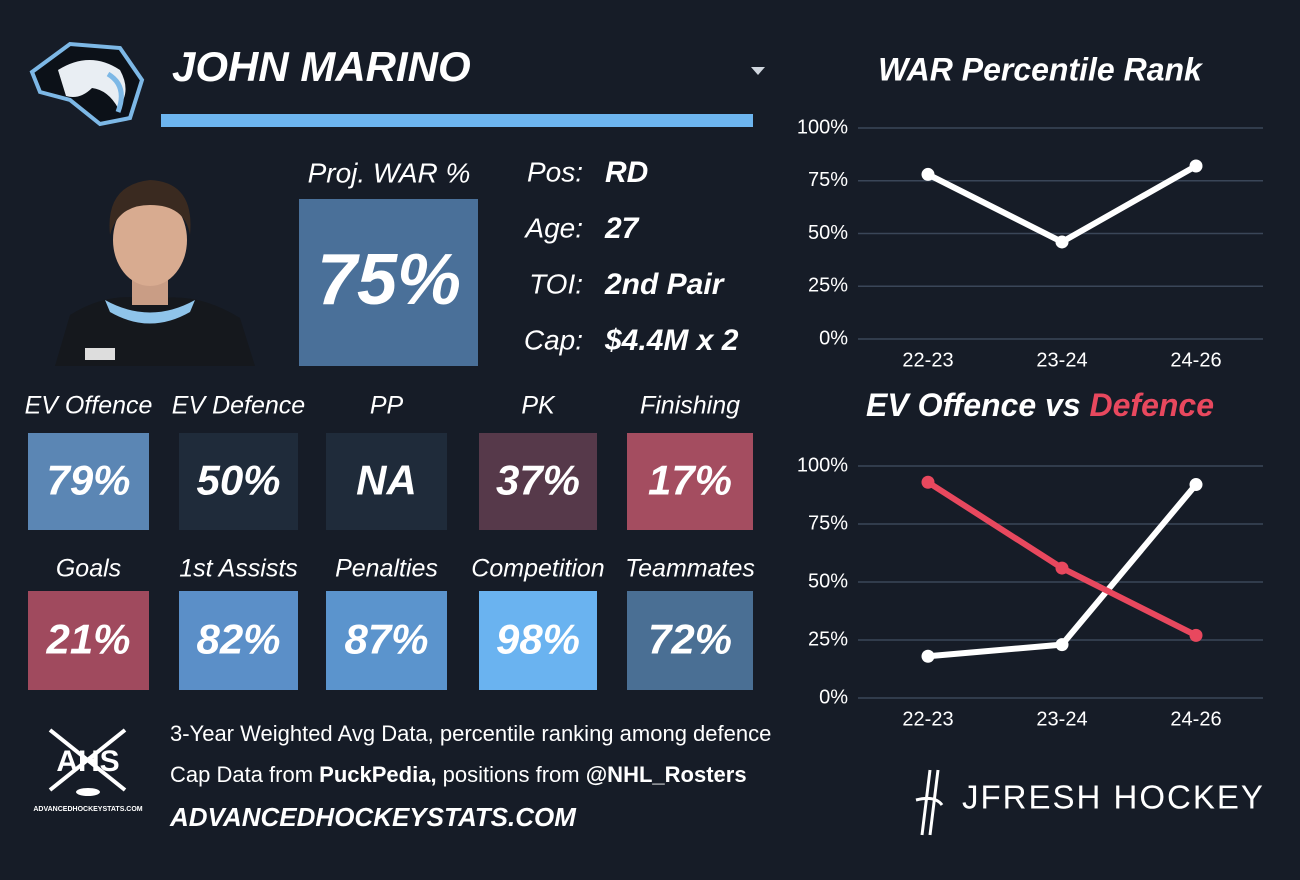 This screenshot has height=880, width=1300. I want to click on tile-value: 21%, so click(87, 639).